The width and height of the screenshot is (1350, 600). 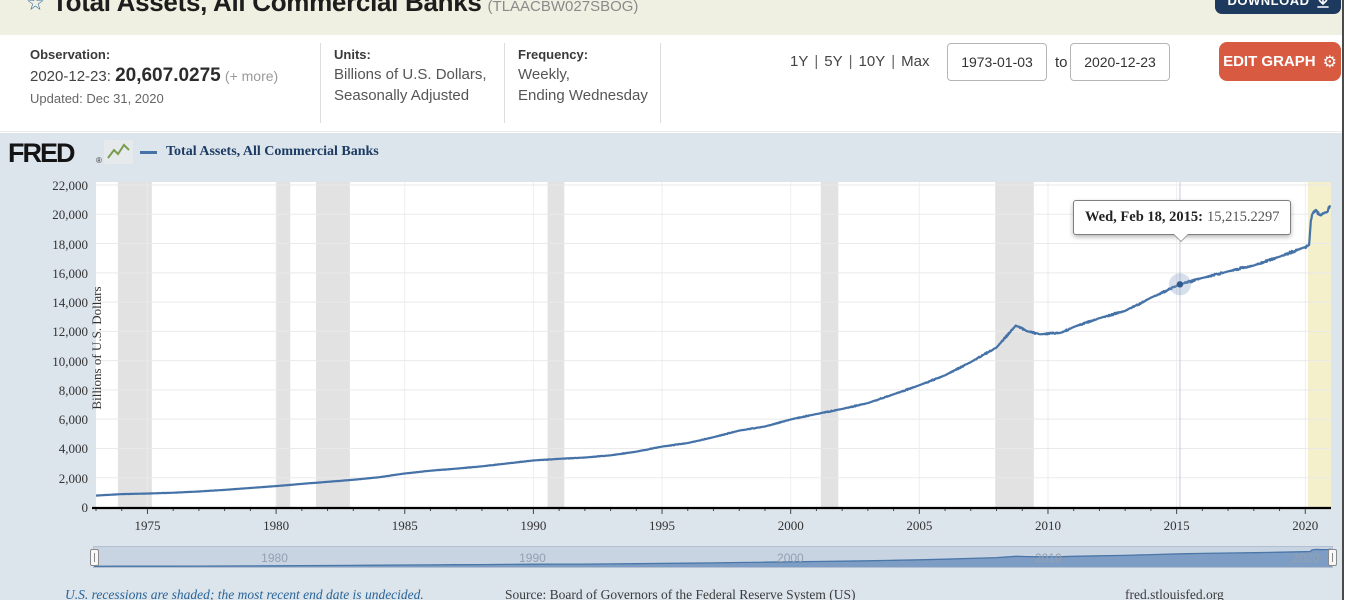 What do you see at coordinates (833, 61) in the screenshot?
I see `range-5y: 5Y` at bounding box center [833, 61].